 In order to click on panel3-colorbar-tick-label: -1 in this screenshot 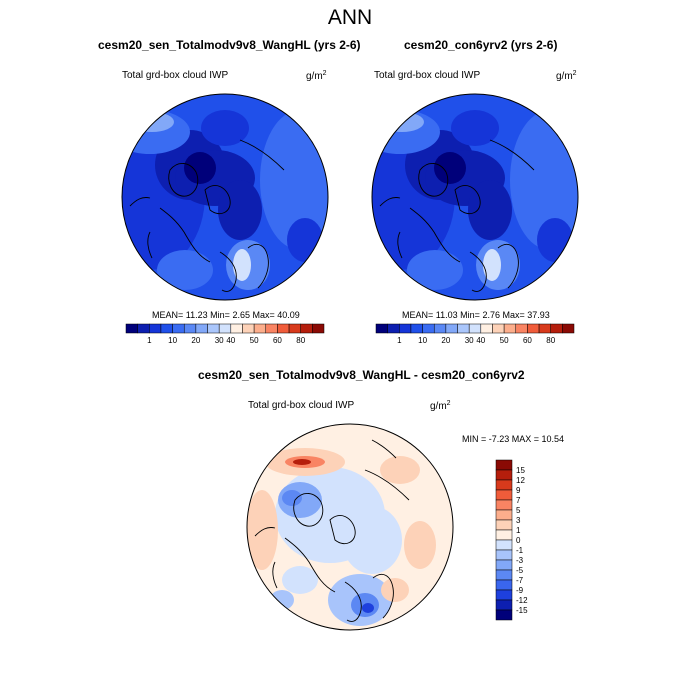, I will do `click(520, 550)`.